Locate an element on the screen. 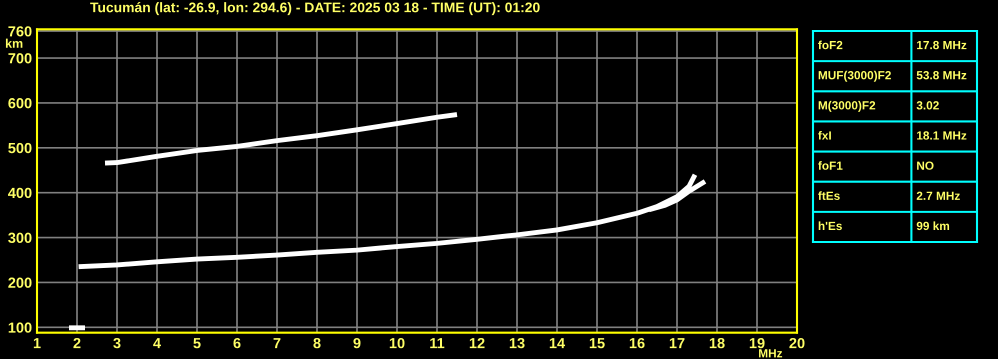 This screenshot has width=998, height=359. text: M(3000)F2 is located at coordinates (847, 106).